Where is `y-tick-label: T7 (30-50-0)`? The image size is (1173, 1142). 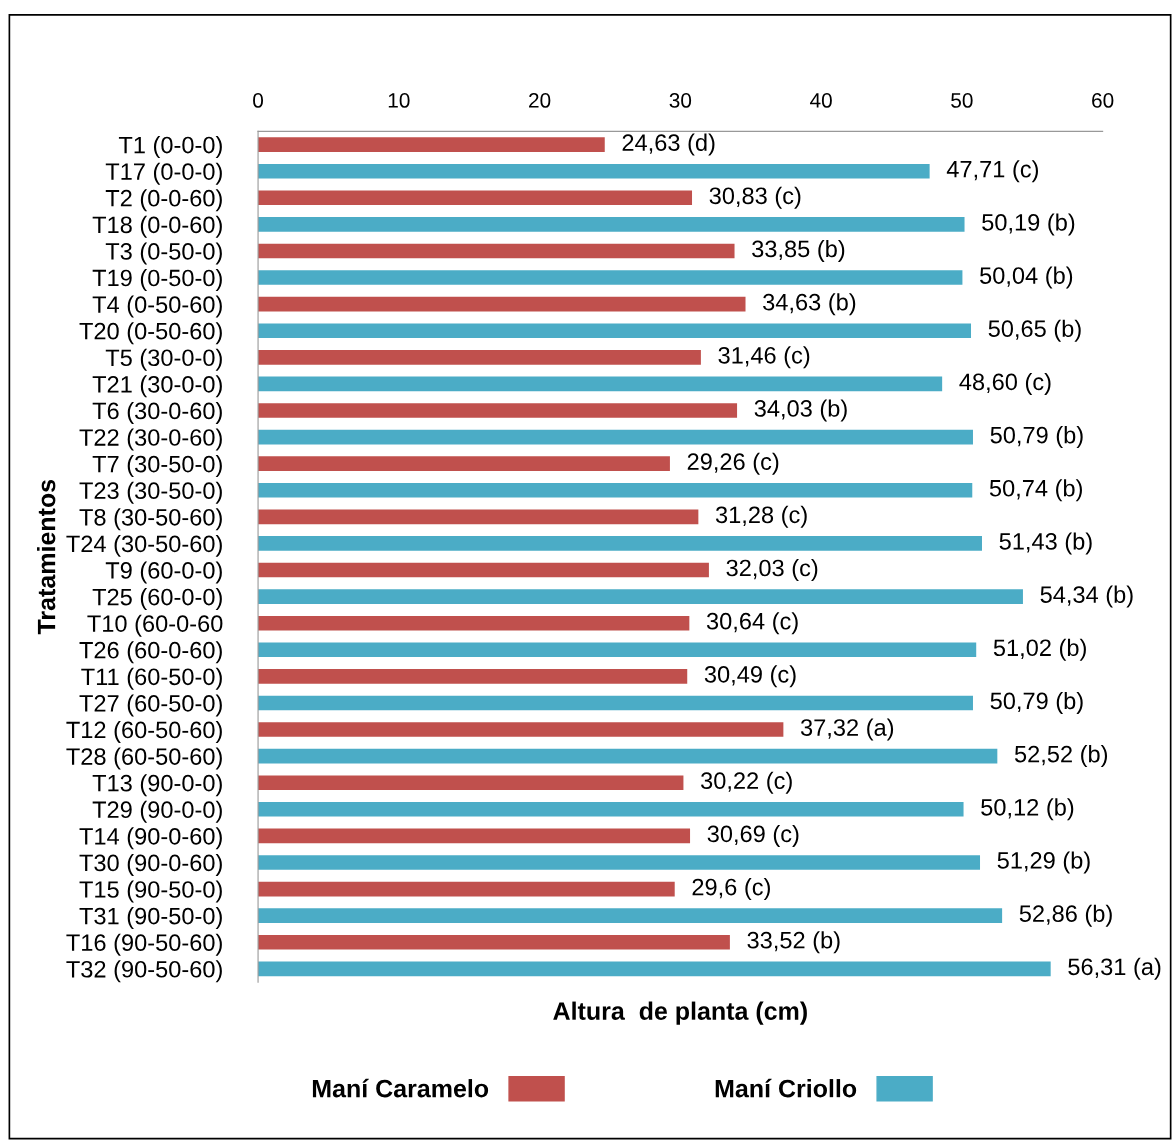
y-tick-label: T7 (30-50-0) is located at coordinates (157, 466).